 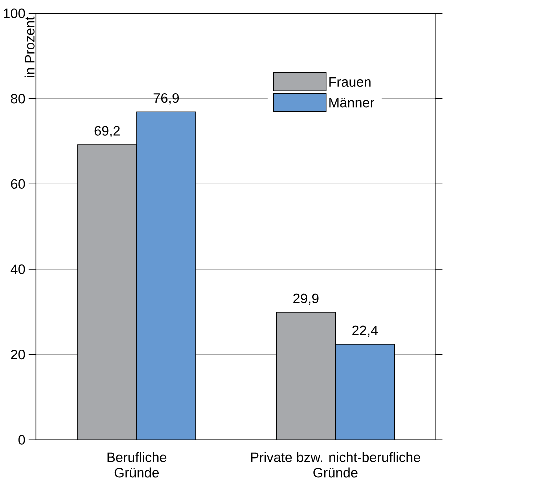 I want to click on legend-label: Männer, so click(x=352, y=103).